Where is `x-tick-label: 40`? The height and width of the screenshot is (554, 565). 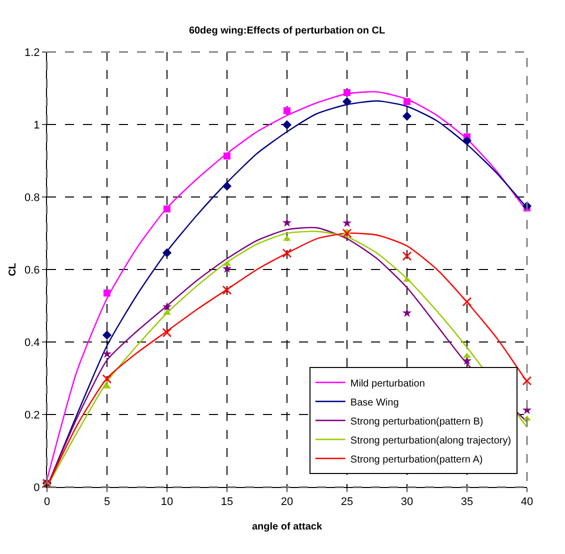 x-tick-label: 40 is located at coordinates (527, 502).